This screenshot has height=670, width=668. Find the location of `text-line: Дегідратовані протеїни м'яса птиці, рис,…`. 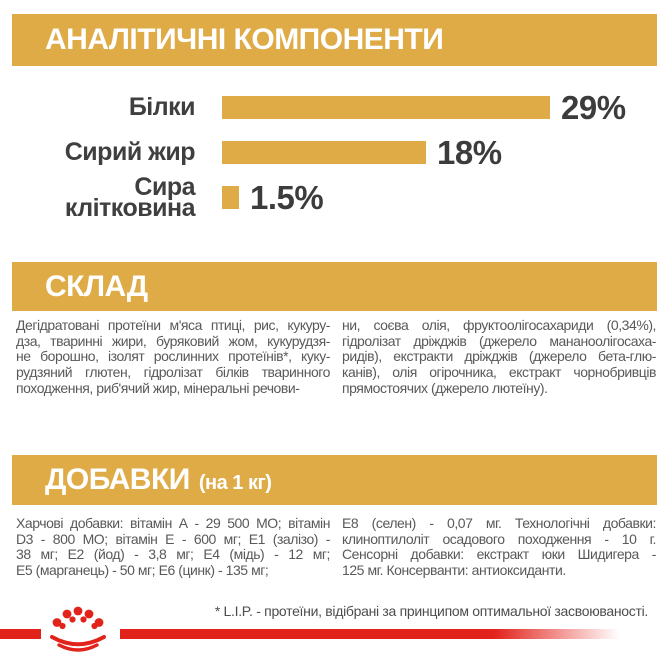

text-line: Дегідратовані протеїни м'яса птиці, рис,… is located at coordinates (173, 325).